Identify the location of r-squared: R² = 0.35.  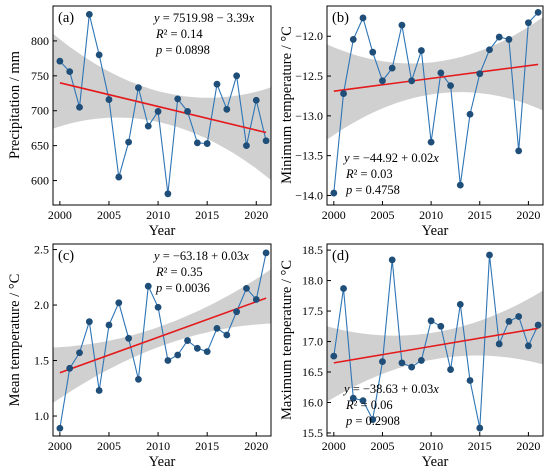
(179, 272).